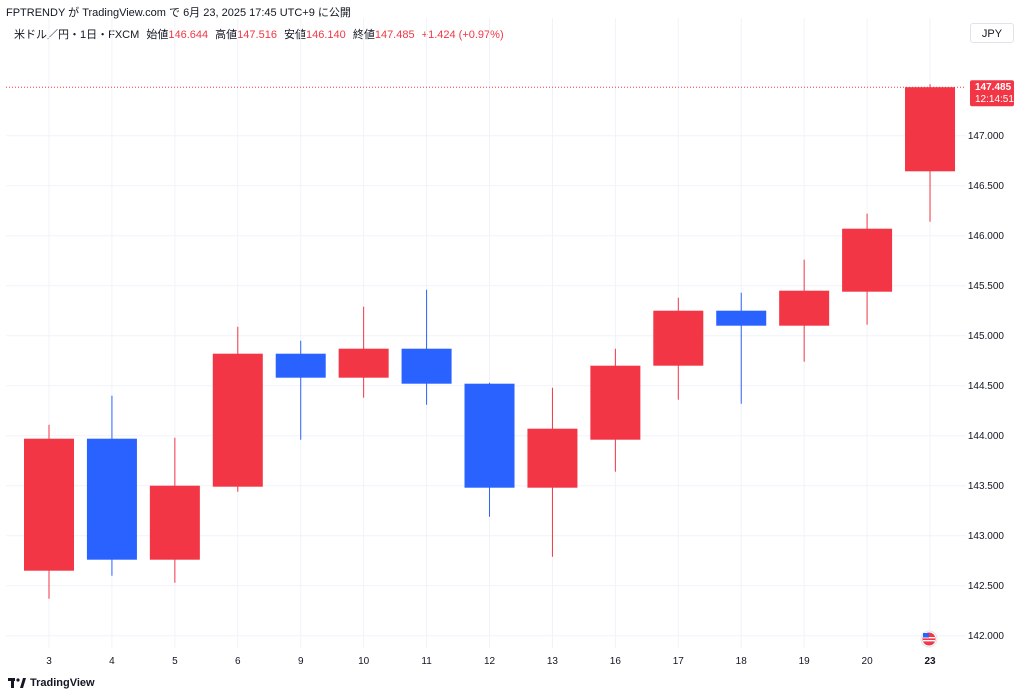 The height and width of the screenshot is (697, 1024). I want to click on high-value: 147.516, so click(257, 35).